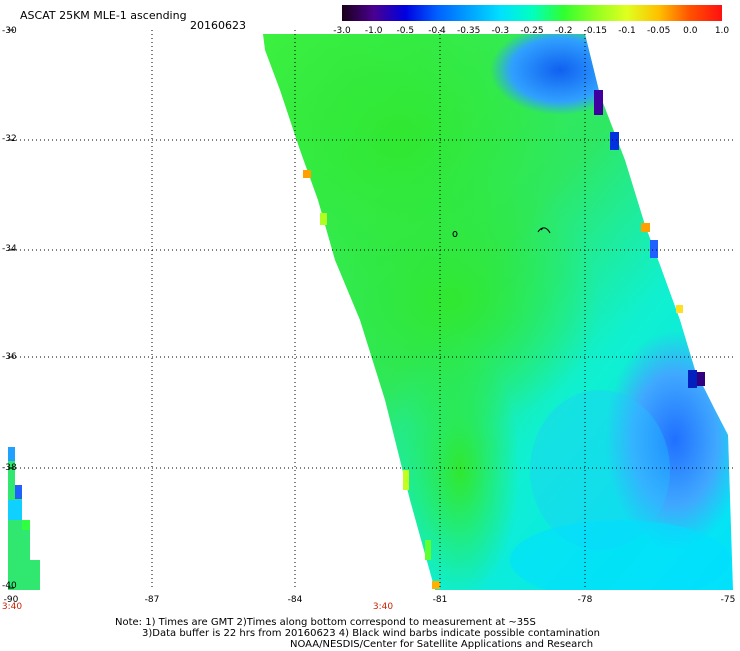 The height and width of the screenshot is (651, 740). Describe the element at coordinates (690, 31) in the screenshot. I see `colorbar-label: 0.0` at that location.